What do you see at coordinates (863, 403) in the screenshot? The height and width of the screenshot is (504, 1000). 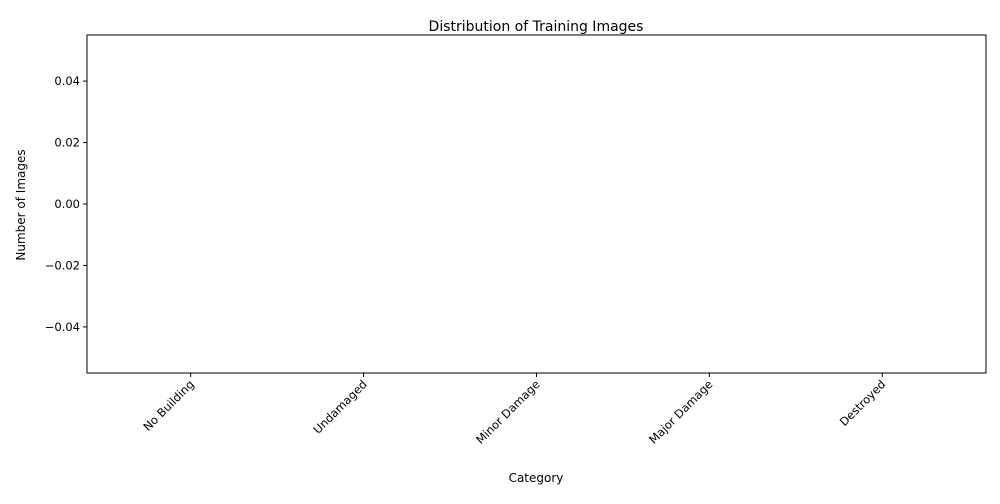 I see `x-tick-label: Destroyed` at bounding box center [863, 403].